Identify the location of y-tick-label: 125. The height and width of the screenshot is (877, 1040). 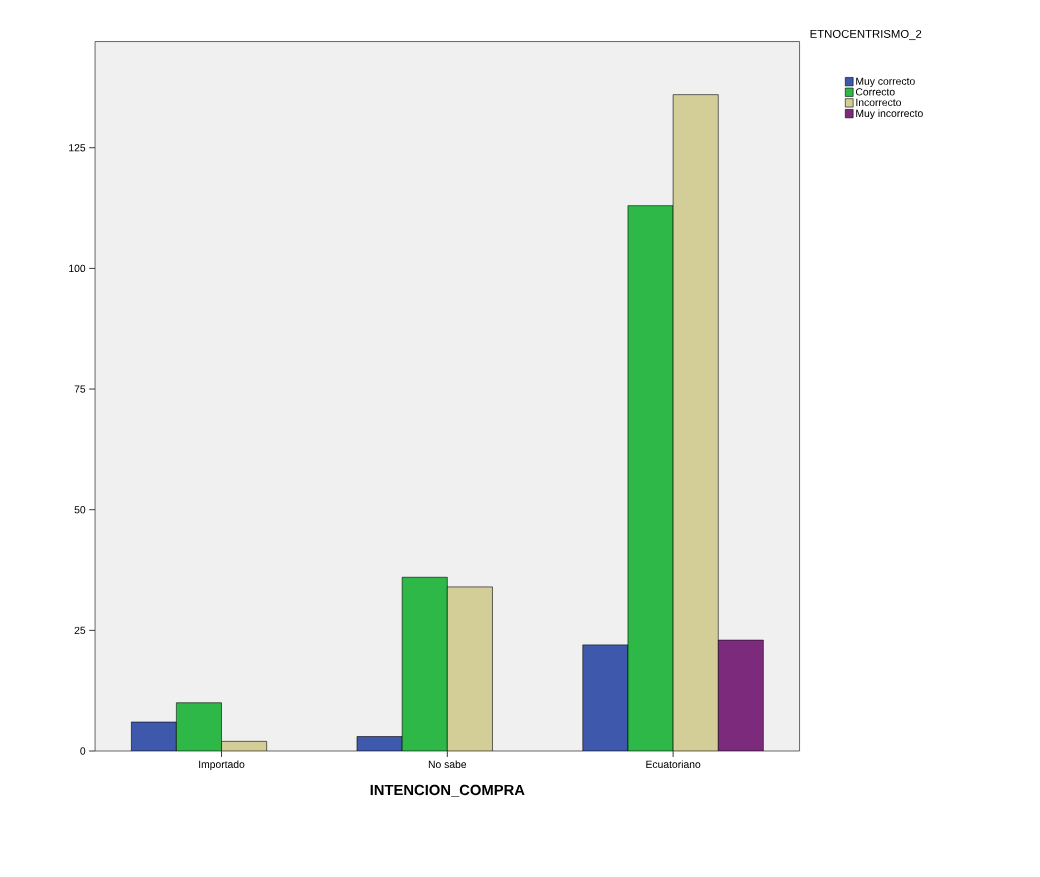
(77, 148).